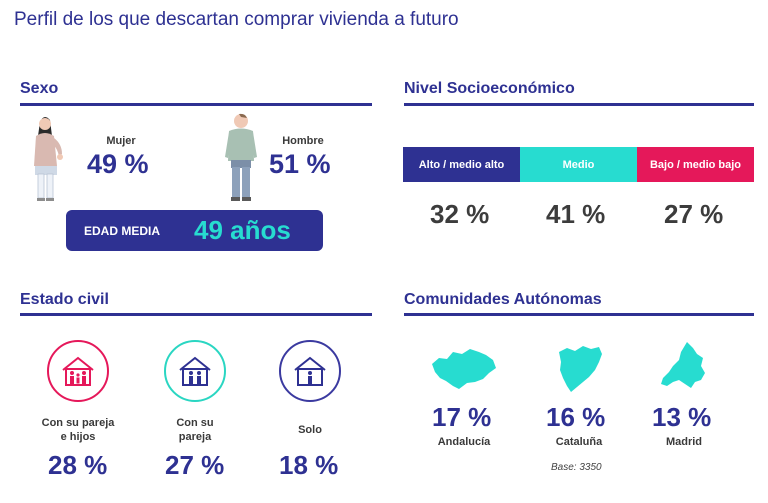 The height and width of the screenshot is (503, 768). Describe the element at coordinates (684, 442) in the screenshot. I see `madrid-label: Madrid` at that location.